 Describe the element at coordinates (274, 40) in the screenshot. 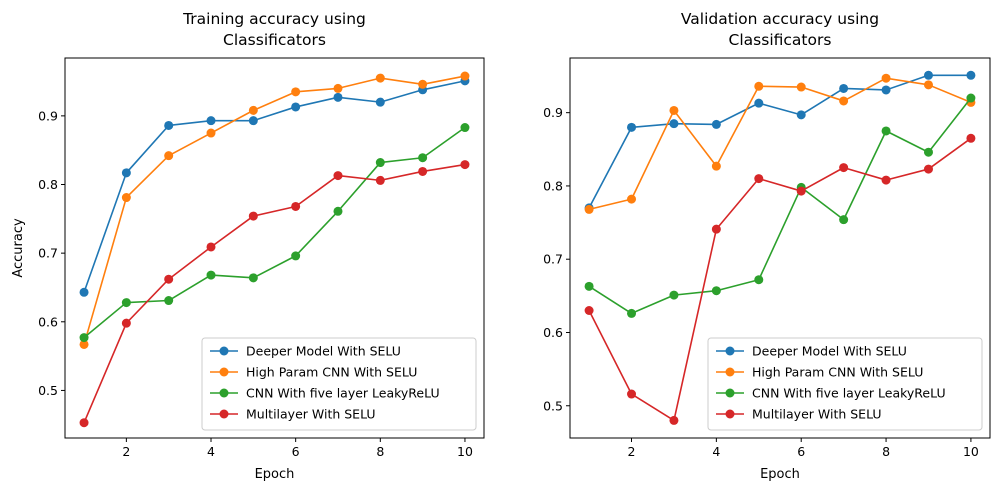

I see `chart-title-line: Classificators` at that location.